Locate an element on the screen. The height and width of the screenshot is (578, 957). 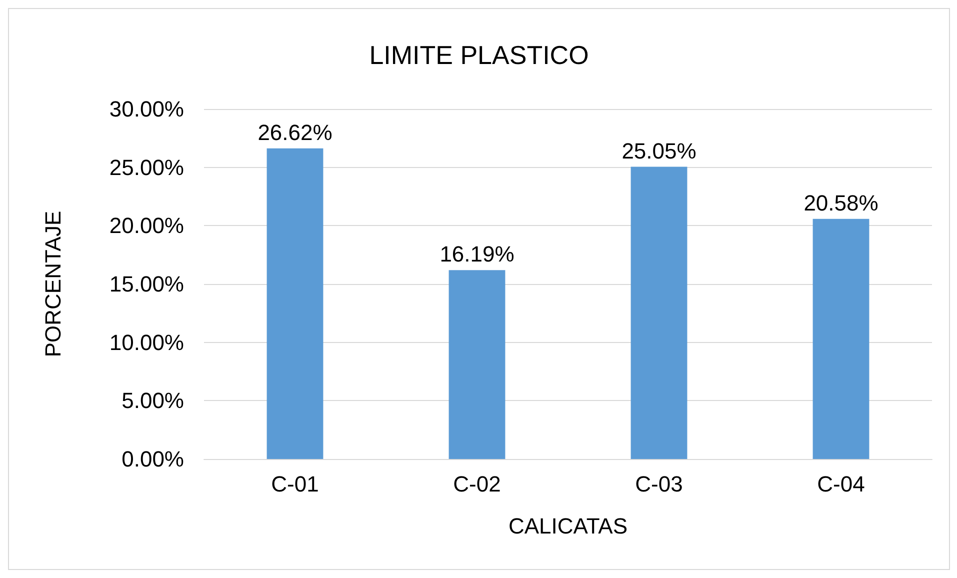
y-tick-label: 15.00% is located at coordinates (146, 284).